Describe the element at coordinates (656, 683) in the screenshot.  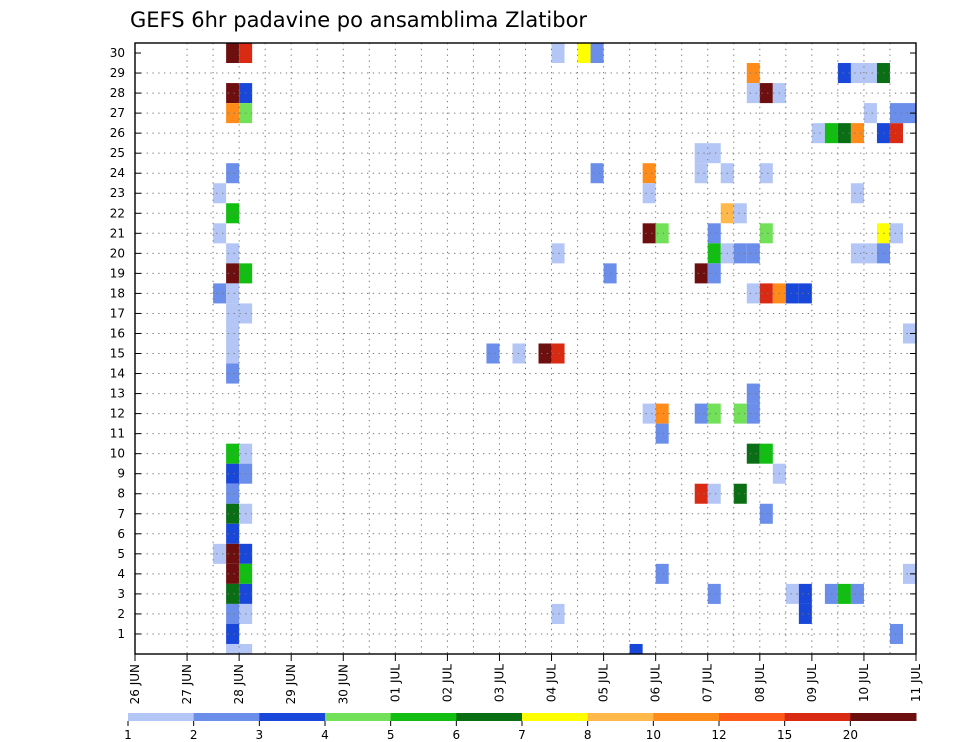
I see `x-tick-label: 06 JUL` at that location.